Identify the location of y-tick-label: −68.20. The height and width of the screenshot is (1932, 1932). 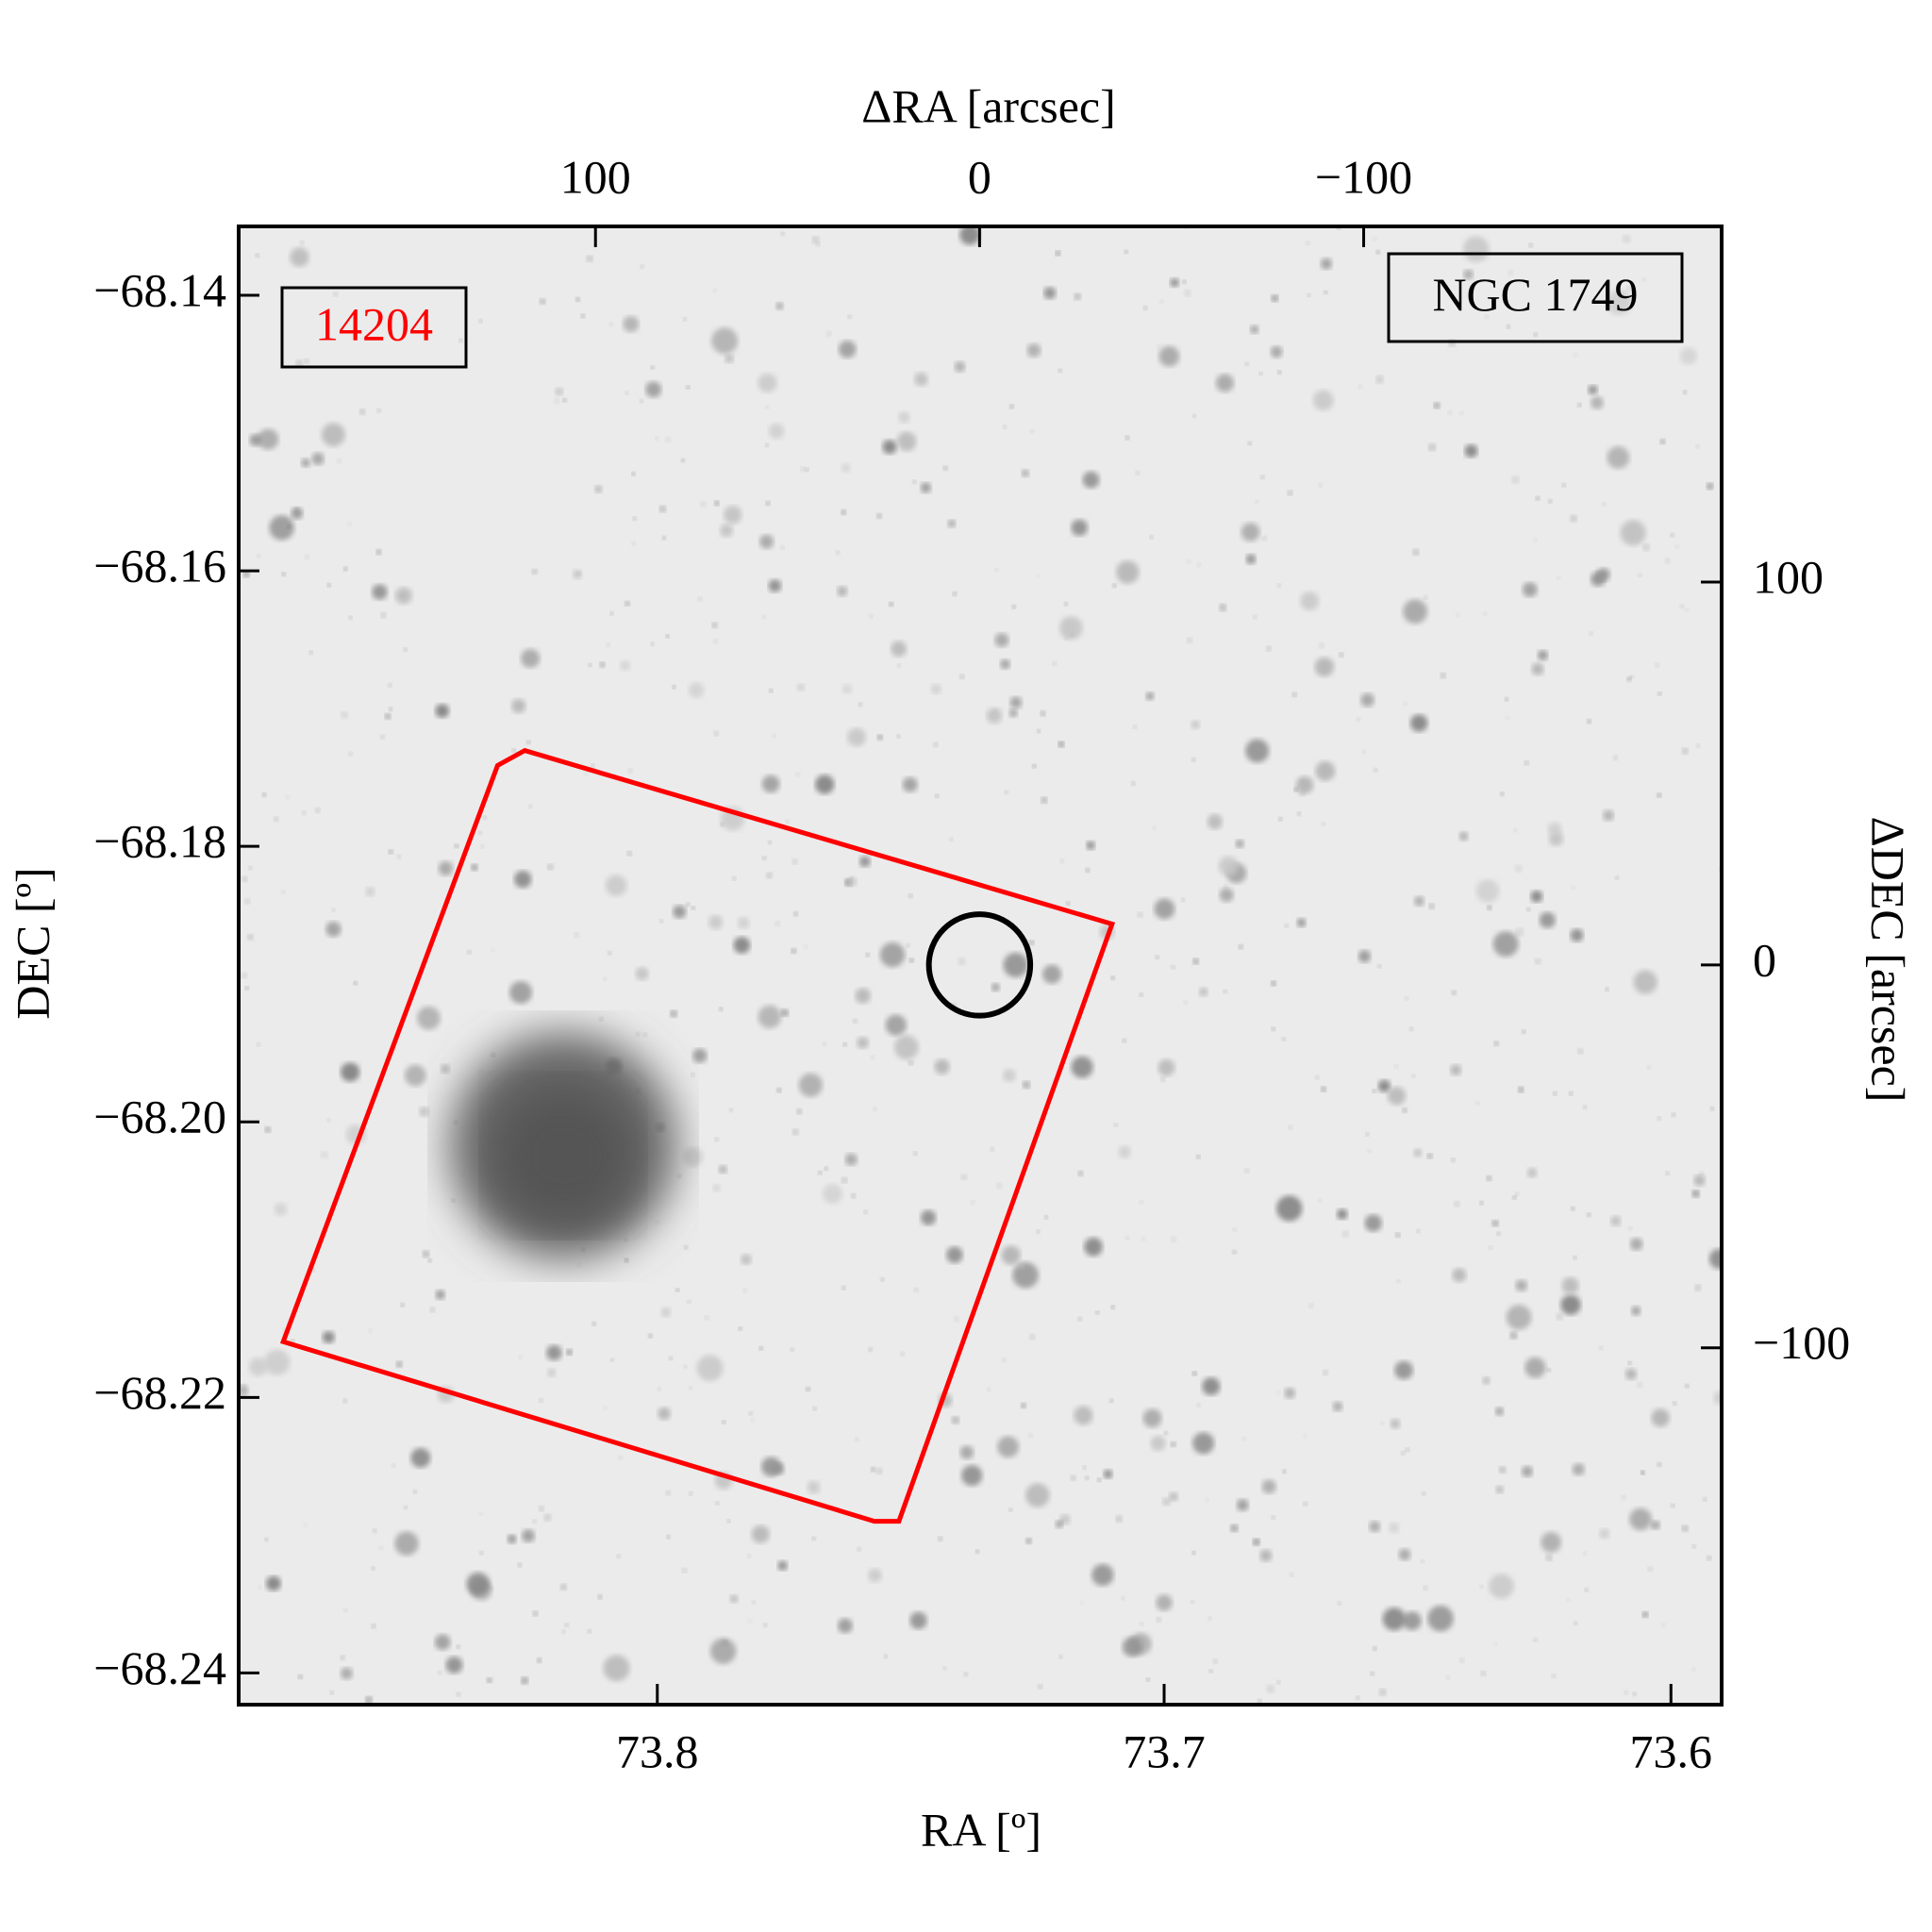
(160, 1117).